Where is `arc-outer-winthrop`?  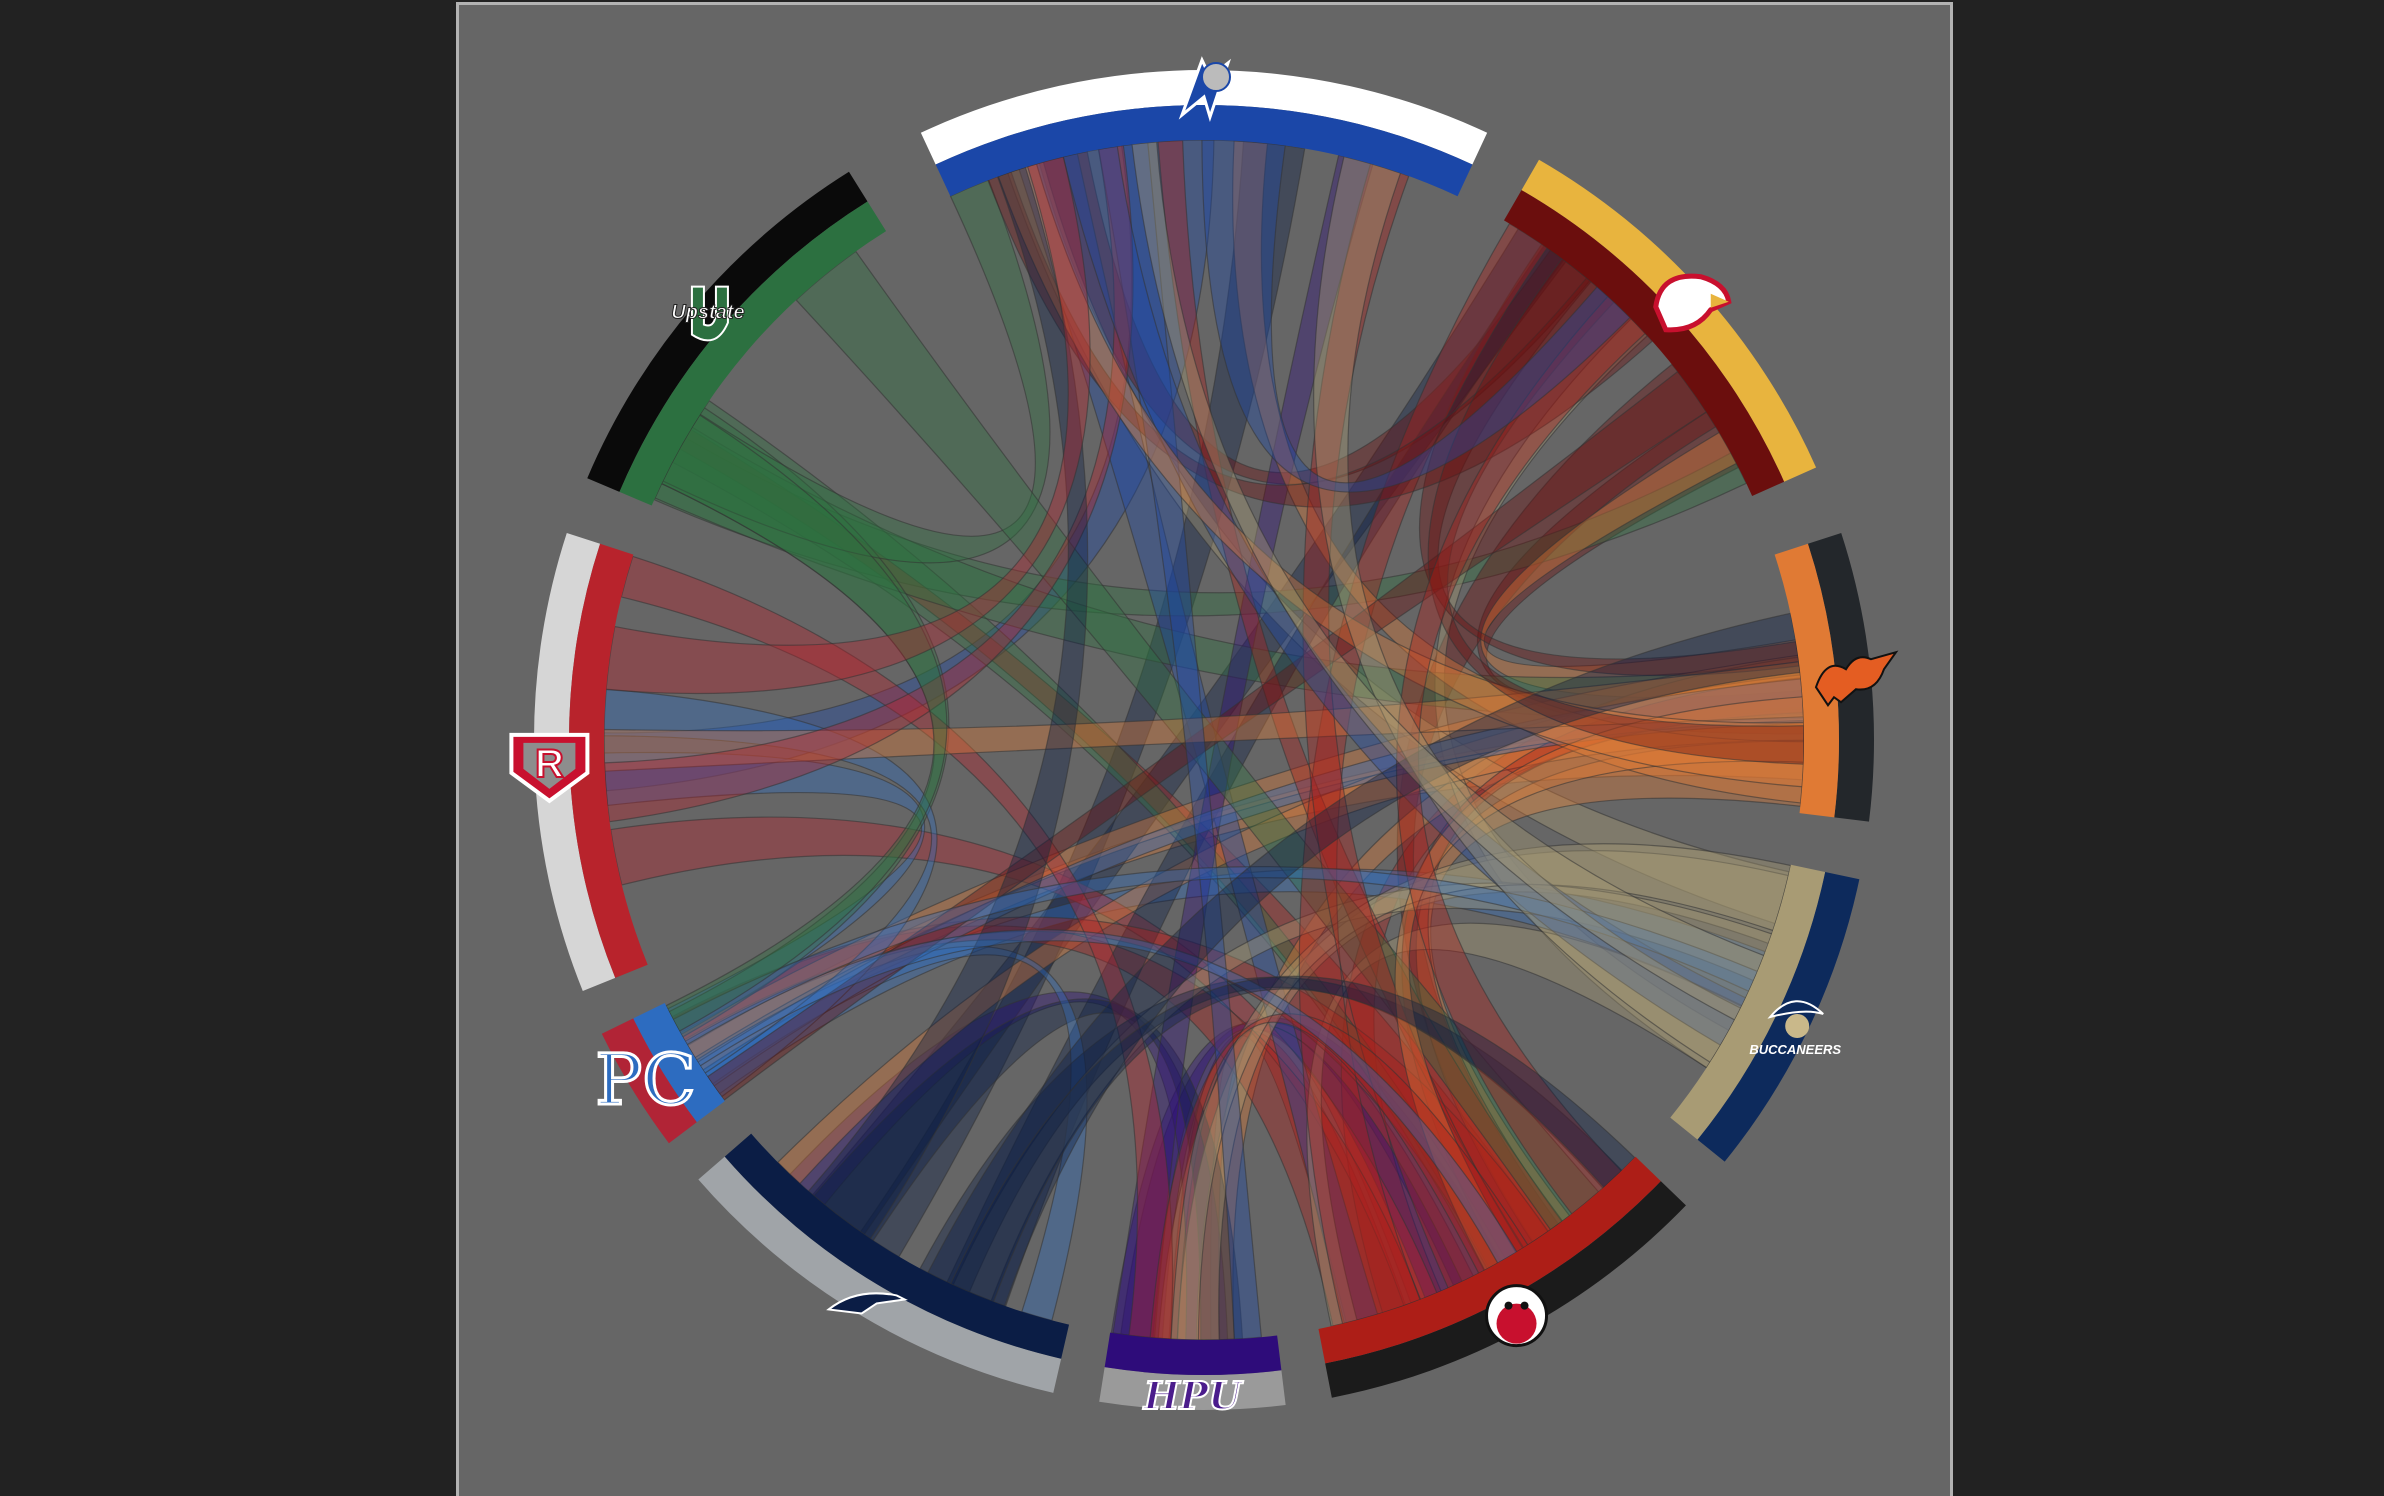
arc-outer-winthrop is located at coordinates (1669, 320).